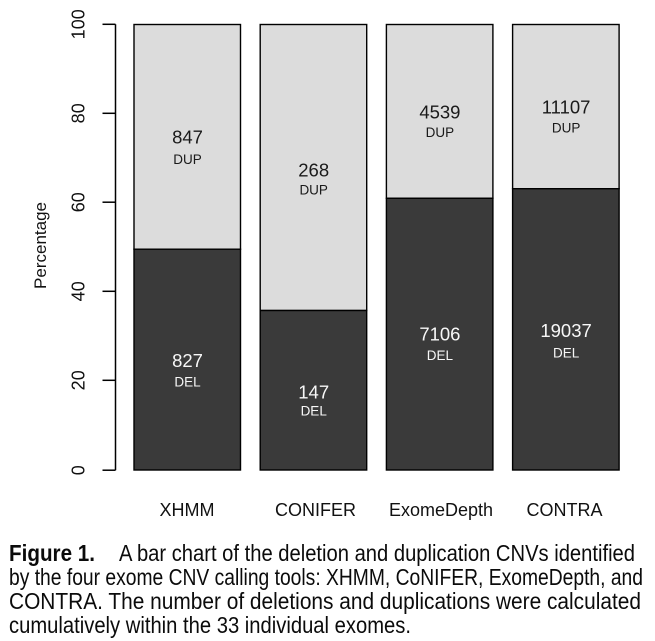  What do you see at coordinates (313, 391) in the screenshot?
I see `svg-text: 147` at bounding box center [313, 391].